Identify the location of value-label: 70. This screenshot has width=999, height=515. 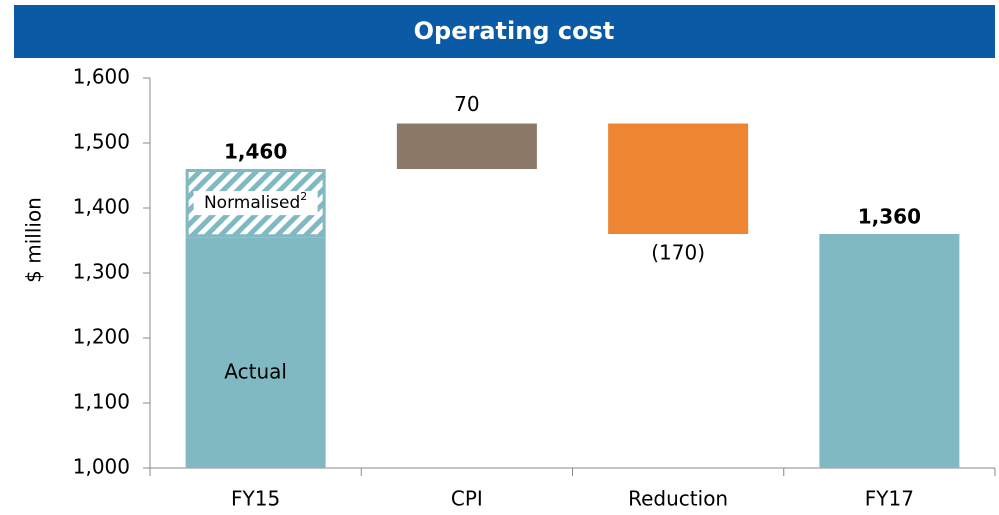
(466, 104).